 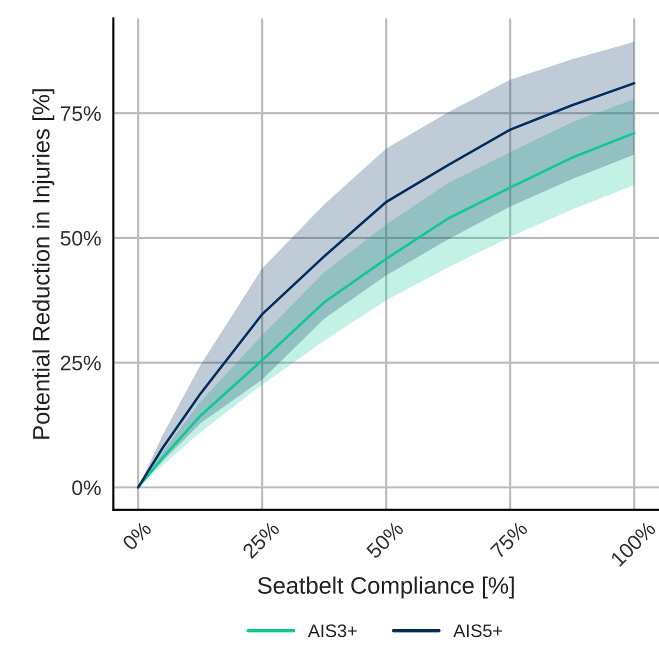 What do you see at coordinates (332, 631) in the screenshot?
I see `legend-label: AIS3+` at bounding box center [332, 631].